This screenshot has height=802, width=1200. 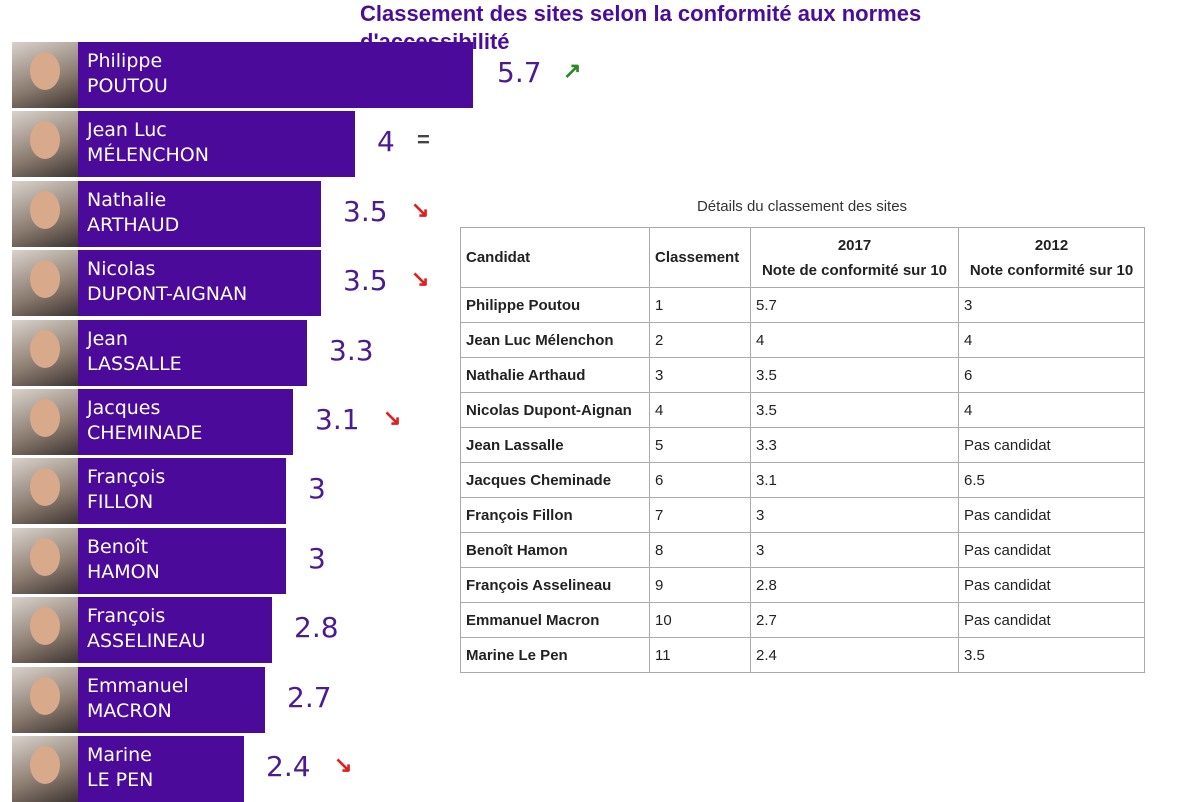 What do you see at coordinates (854, 445) in the screenshot?
I see `cell-2017: 3.3` at bounding box center [854, 445].